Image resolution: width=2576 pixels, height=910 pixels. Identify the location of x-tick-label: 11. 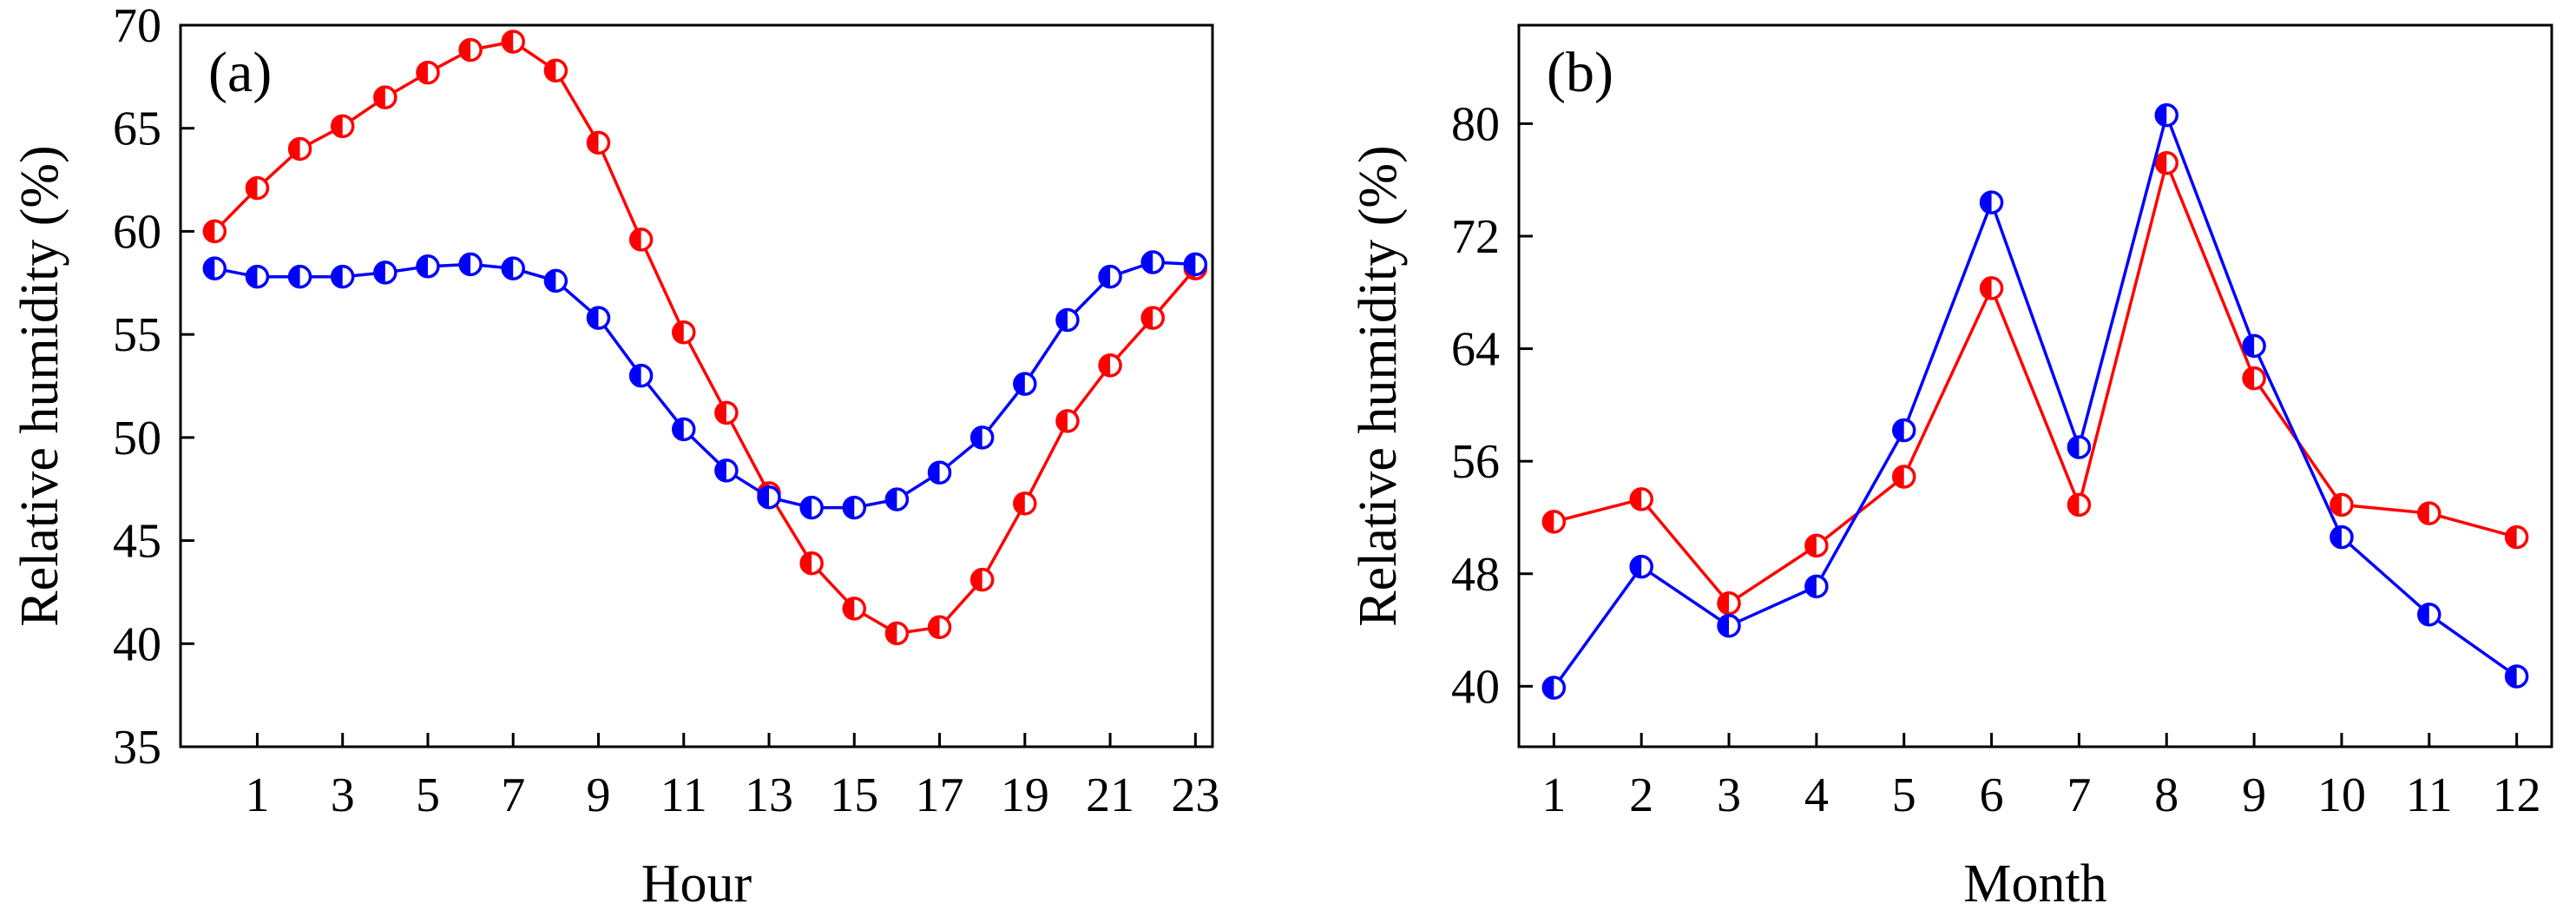
(2429, 795).